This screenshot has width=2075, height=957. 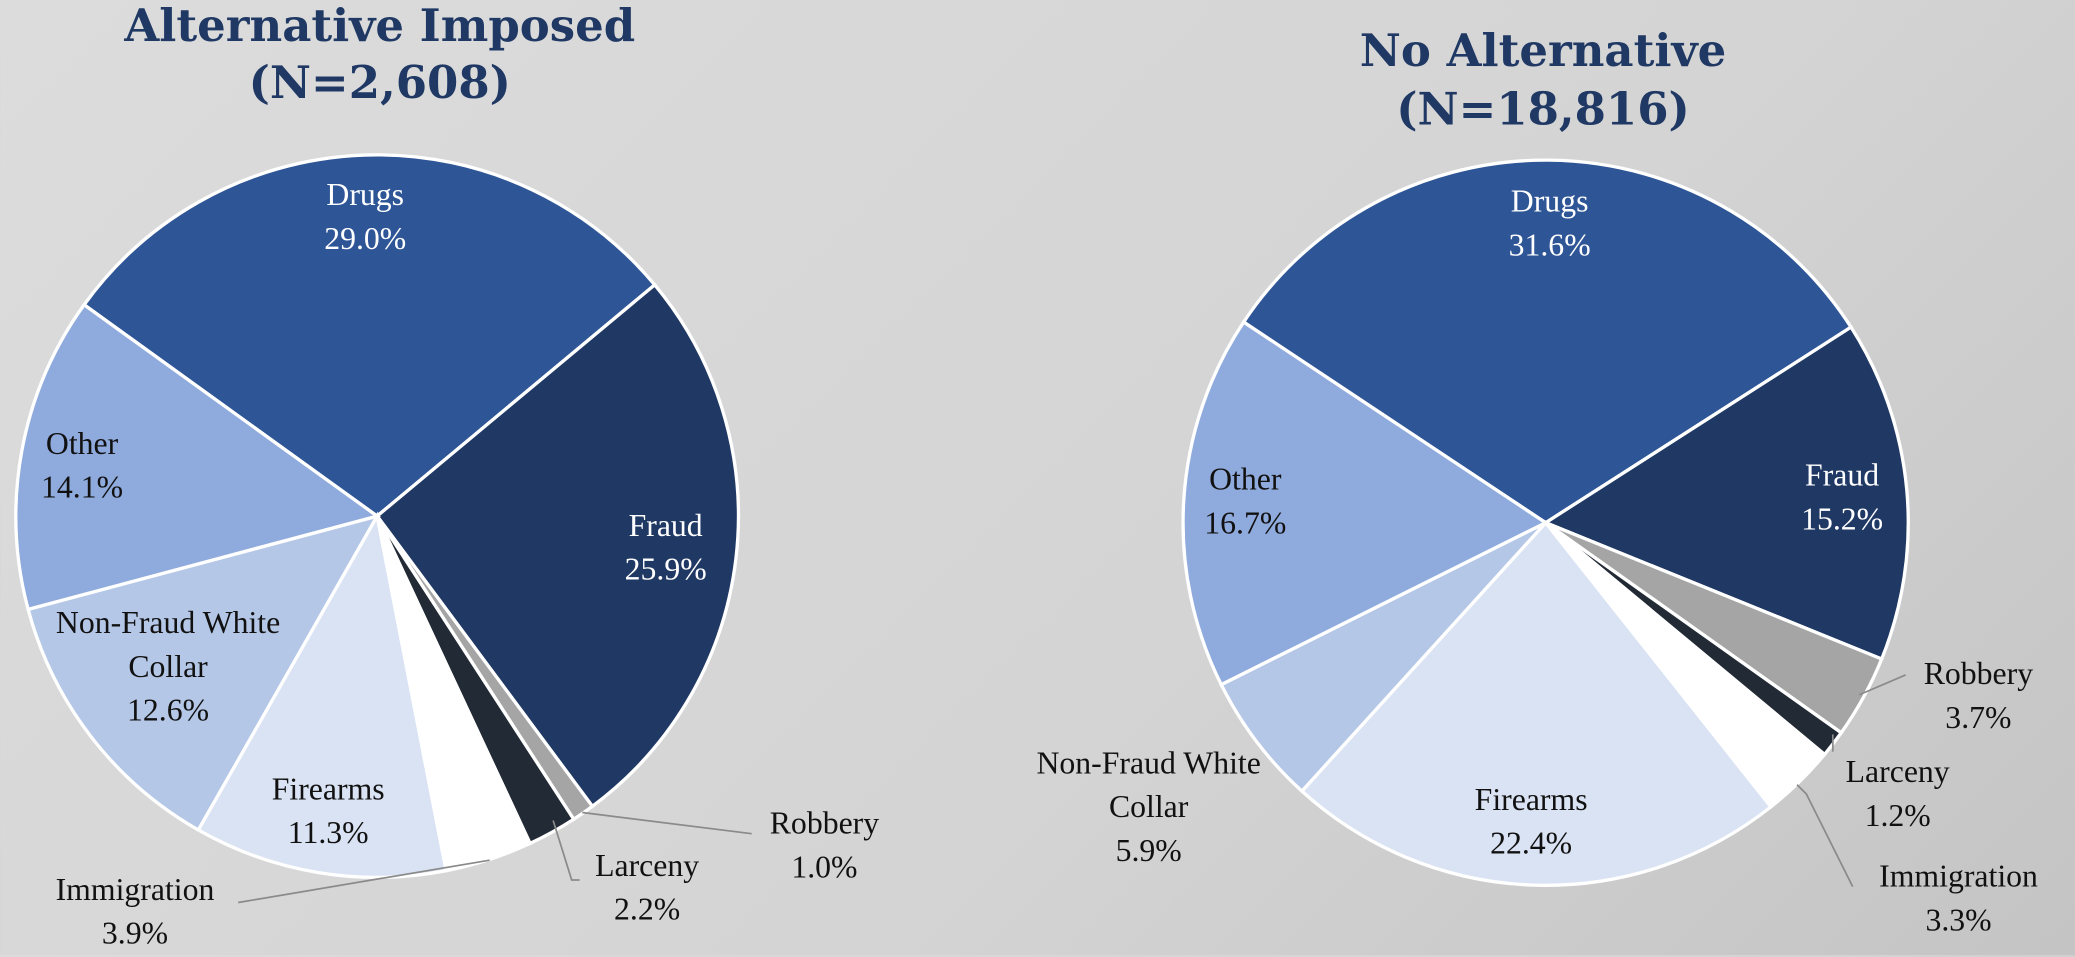 What do you see at coordinates (824, 846) in the screenshot?
I see `slice-label: Robbery 1.0%` at bounding box center [824, 846].